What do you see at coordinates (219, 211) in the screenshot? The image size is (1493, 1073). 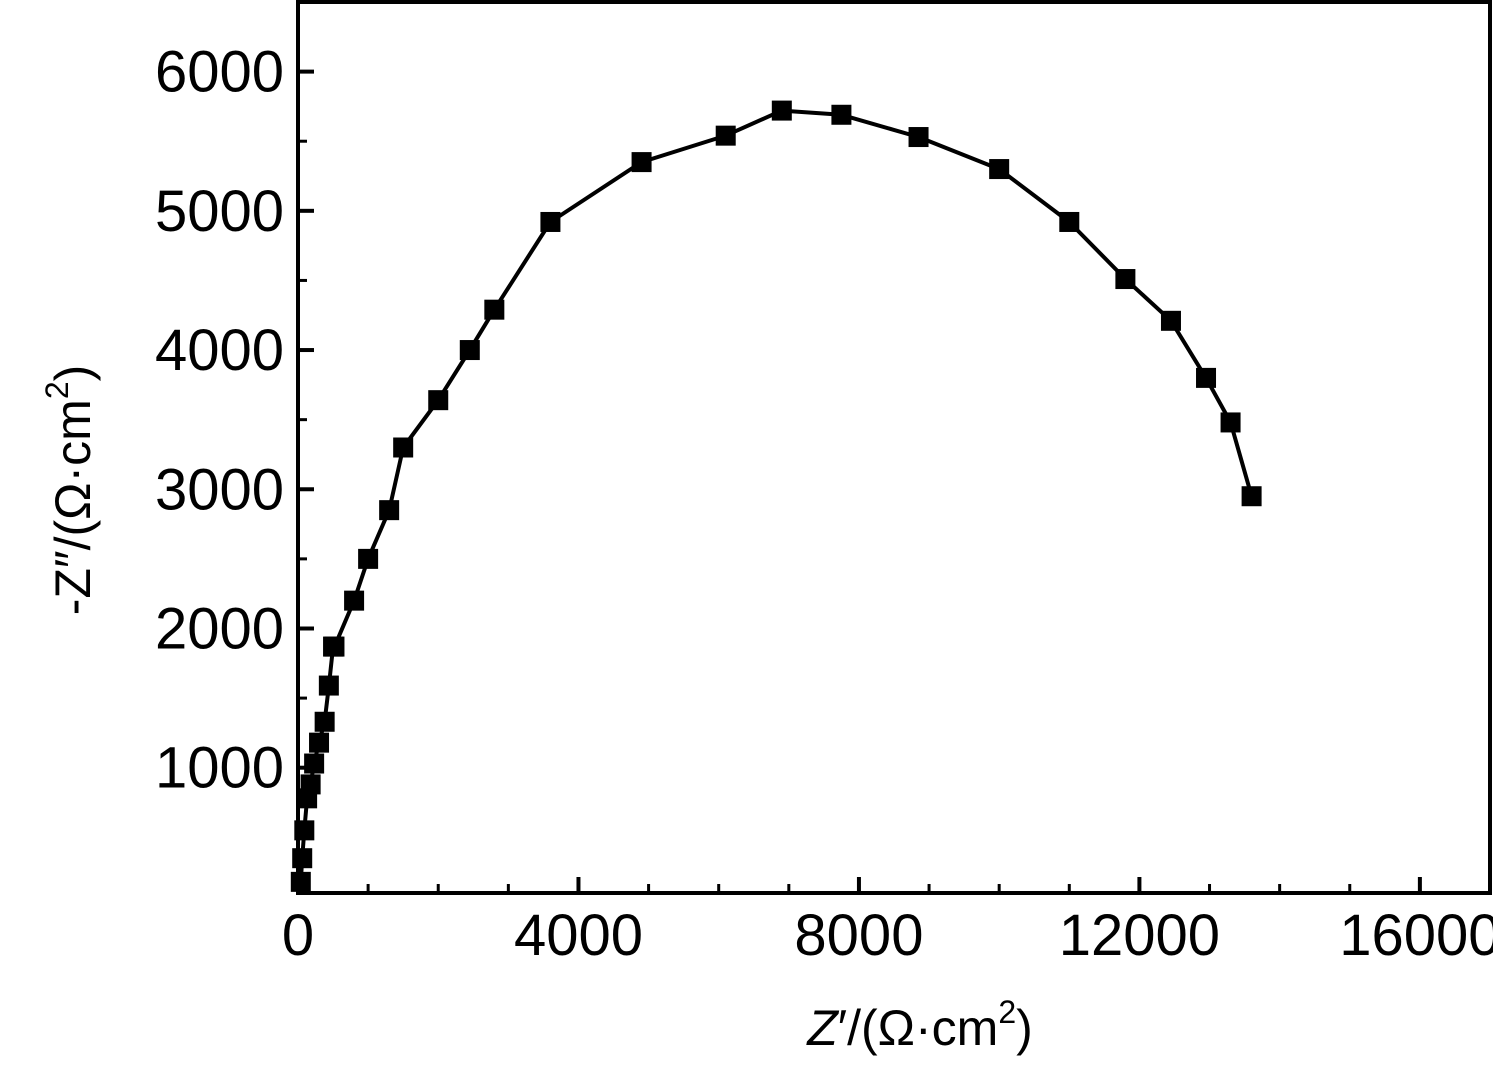 I see `y-tick-label: 5000` at bounding box center [219, 211].